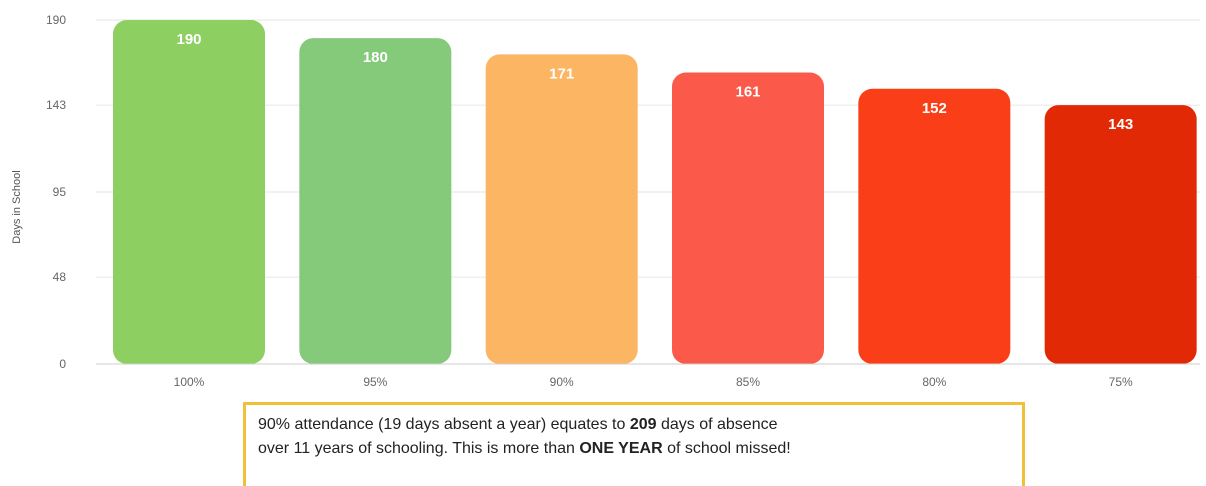 The height and width of the screenshot is (486, 1206). What do you see at coordinates (643, 424) in the screenshot?
I see `note-absence-days: 209` at bounding box center [643, 424].